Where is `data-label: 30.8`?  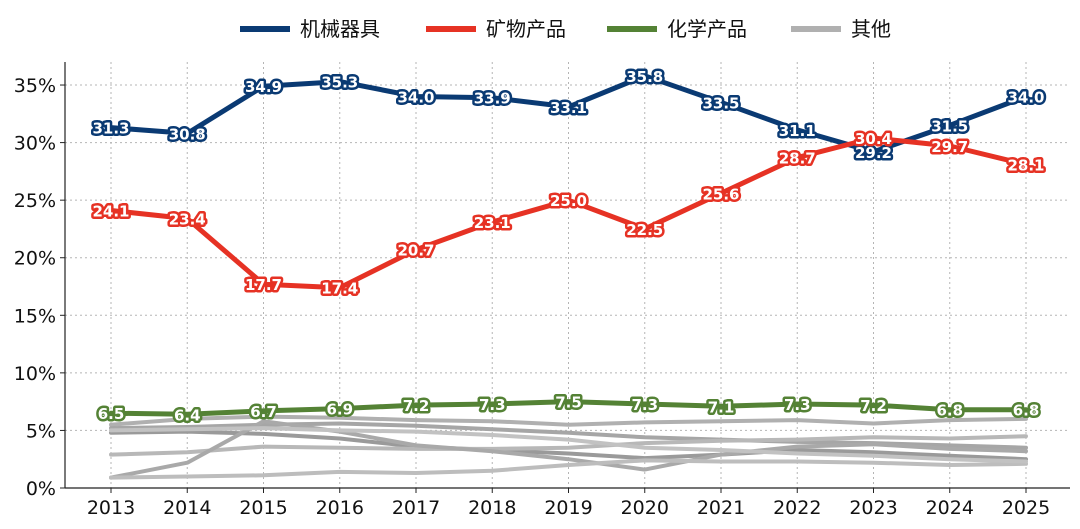 data-label: 30.8 is located at coordinates (187, 134).